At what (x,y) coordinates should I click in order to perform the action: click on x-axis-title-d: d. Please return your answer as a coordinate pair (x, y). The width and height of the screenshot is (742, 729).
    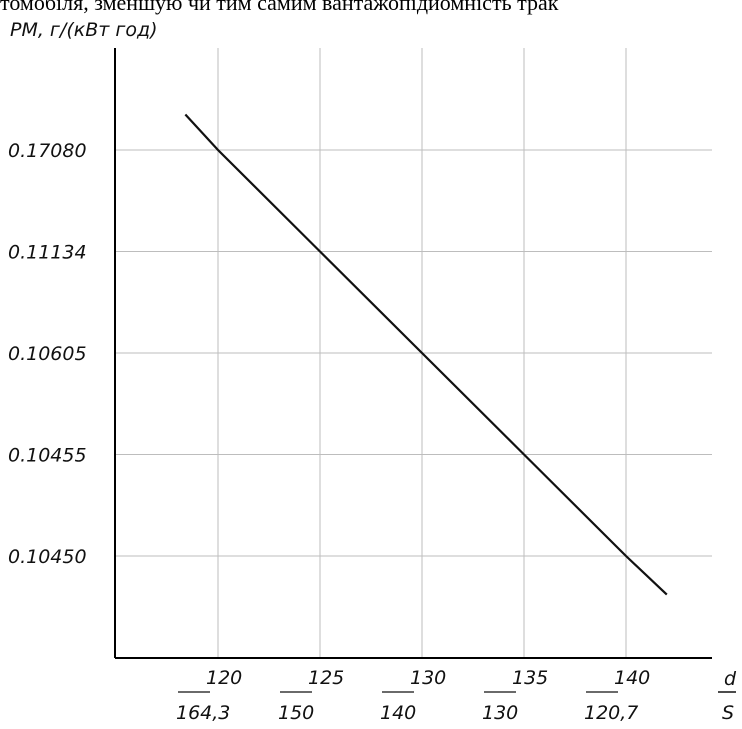
    Looking at the image, I should click on (730, 679).